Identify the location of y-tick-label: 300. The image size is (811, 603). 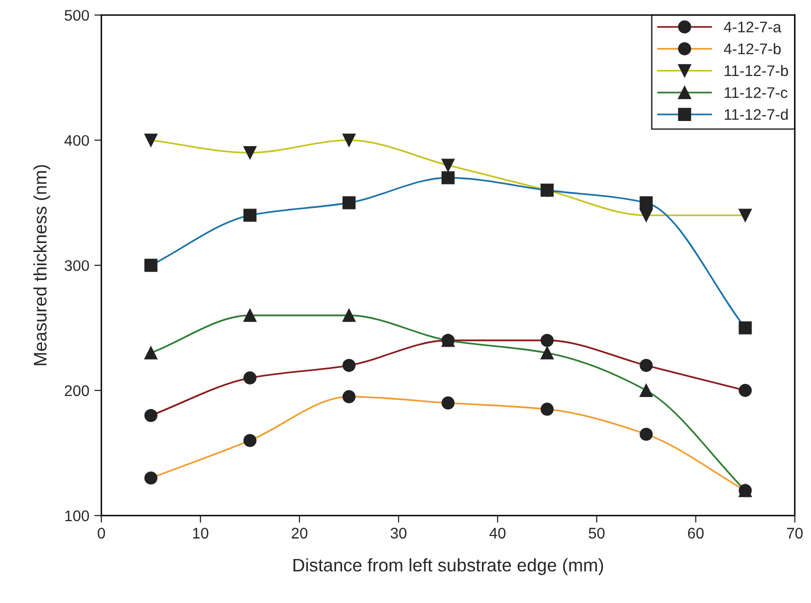
(76, 266).